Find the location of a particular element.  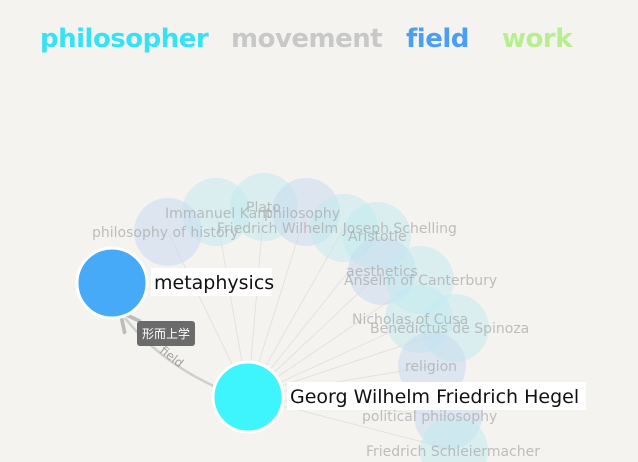

legend-philosopher: philosopher is located at coordinates (124, 39).